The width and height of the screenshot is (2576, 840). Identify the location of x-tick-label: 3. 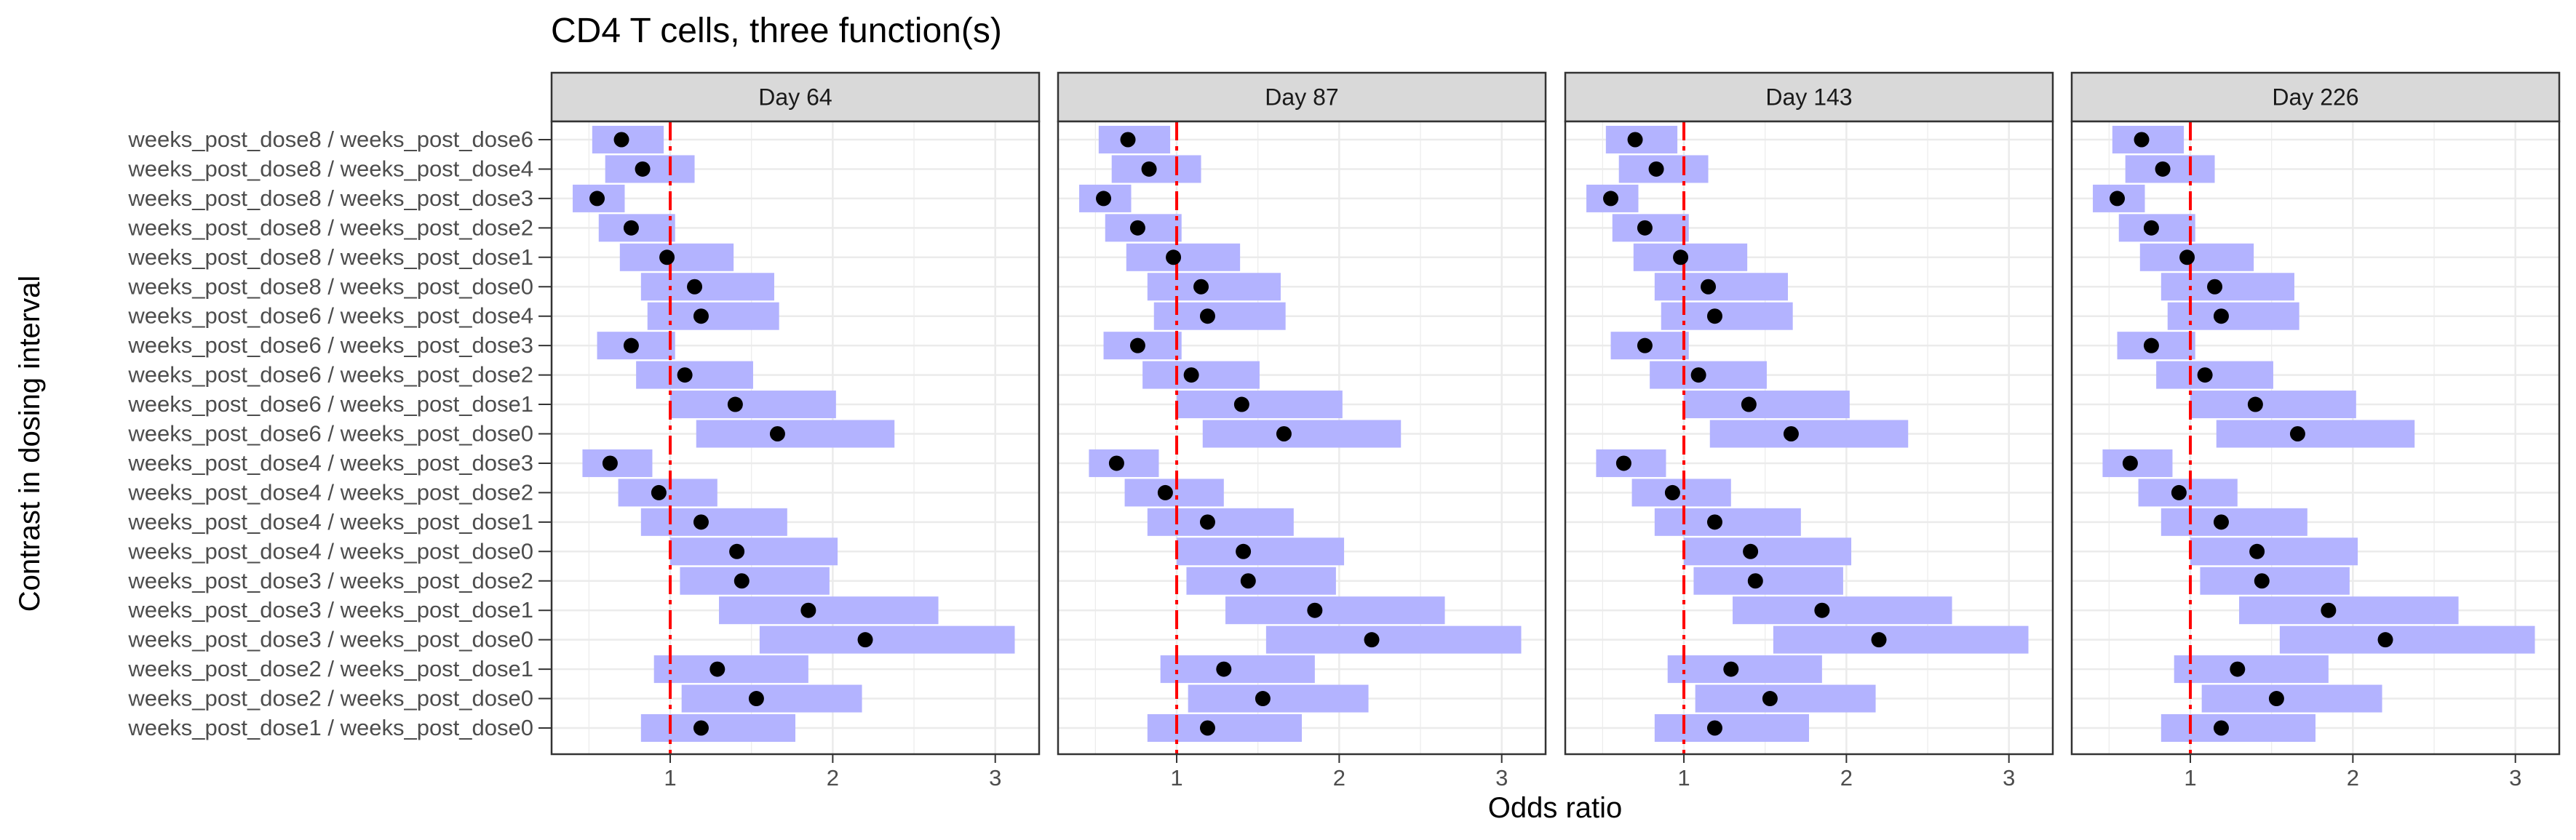
(2515, 778).